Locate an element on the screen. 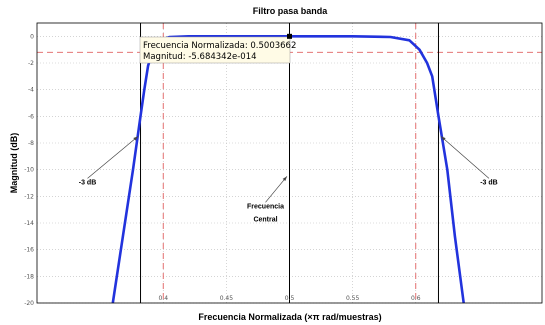 This screenshot has width=545, height=325. y-tick-label: -6 is located at coordinates (31, 116).